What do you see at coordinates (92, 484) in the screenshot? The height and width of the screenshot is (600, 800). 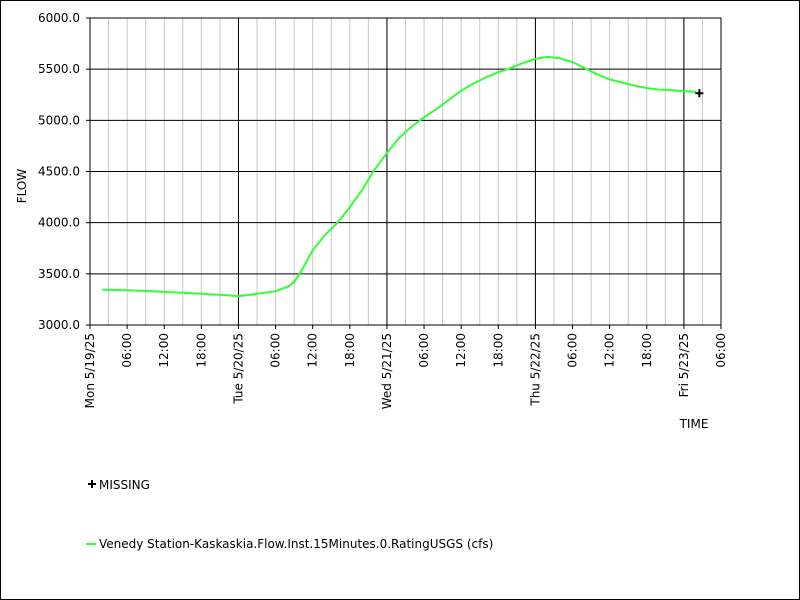 I see `missing-marker-icon` at bounding box center [92, 484].